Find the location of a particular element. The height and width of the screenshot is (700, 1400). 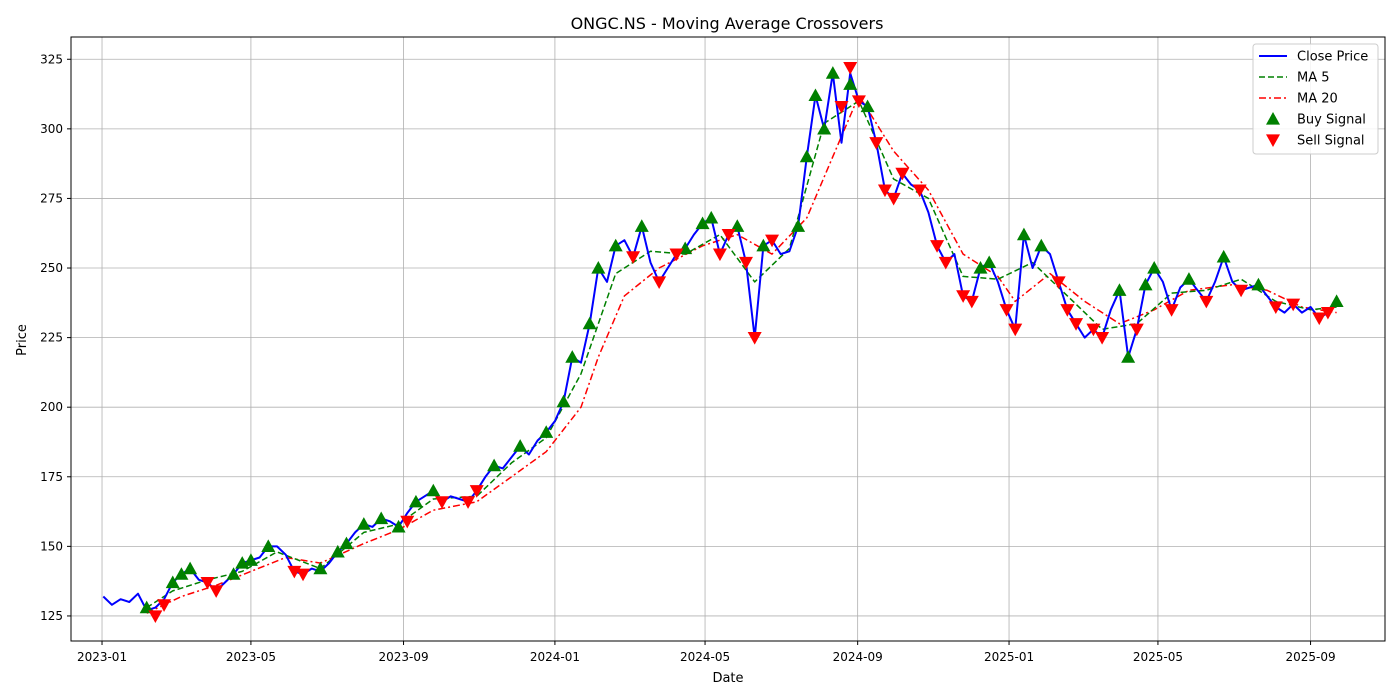

legend-label: Close Price is located at coordinates (1332, 57).